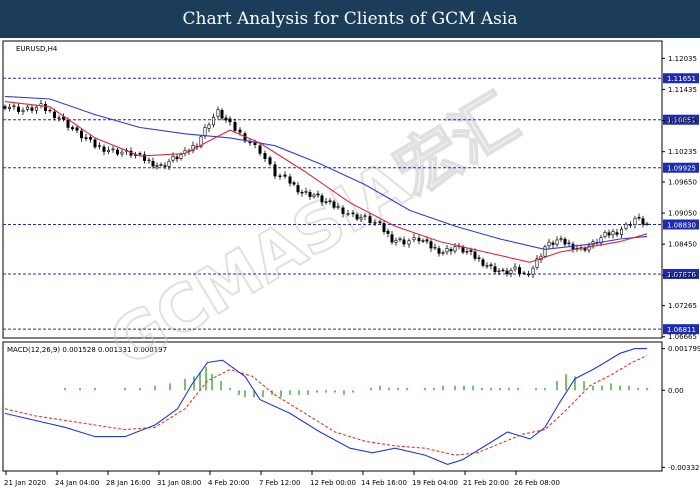  What do you see at coordinates (682, 306) in the screenshot?
I see `price-tick-label: 1.07265` at bounding box center [682, 306].